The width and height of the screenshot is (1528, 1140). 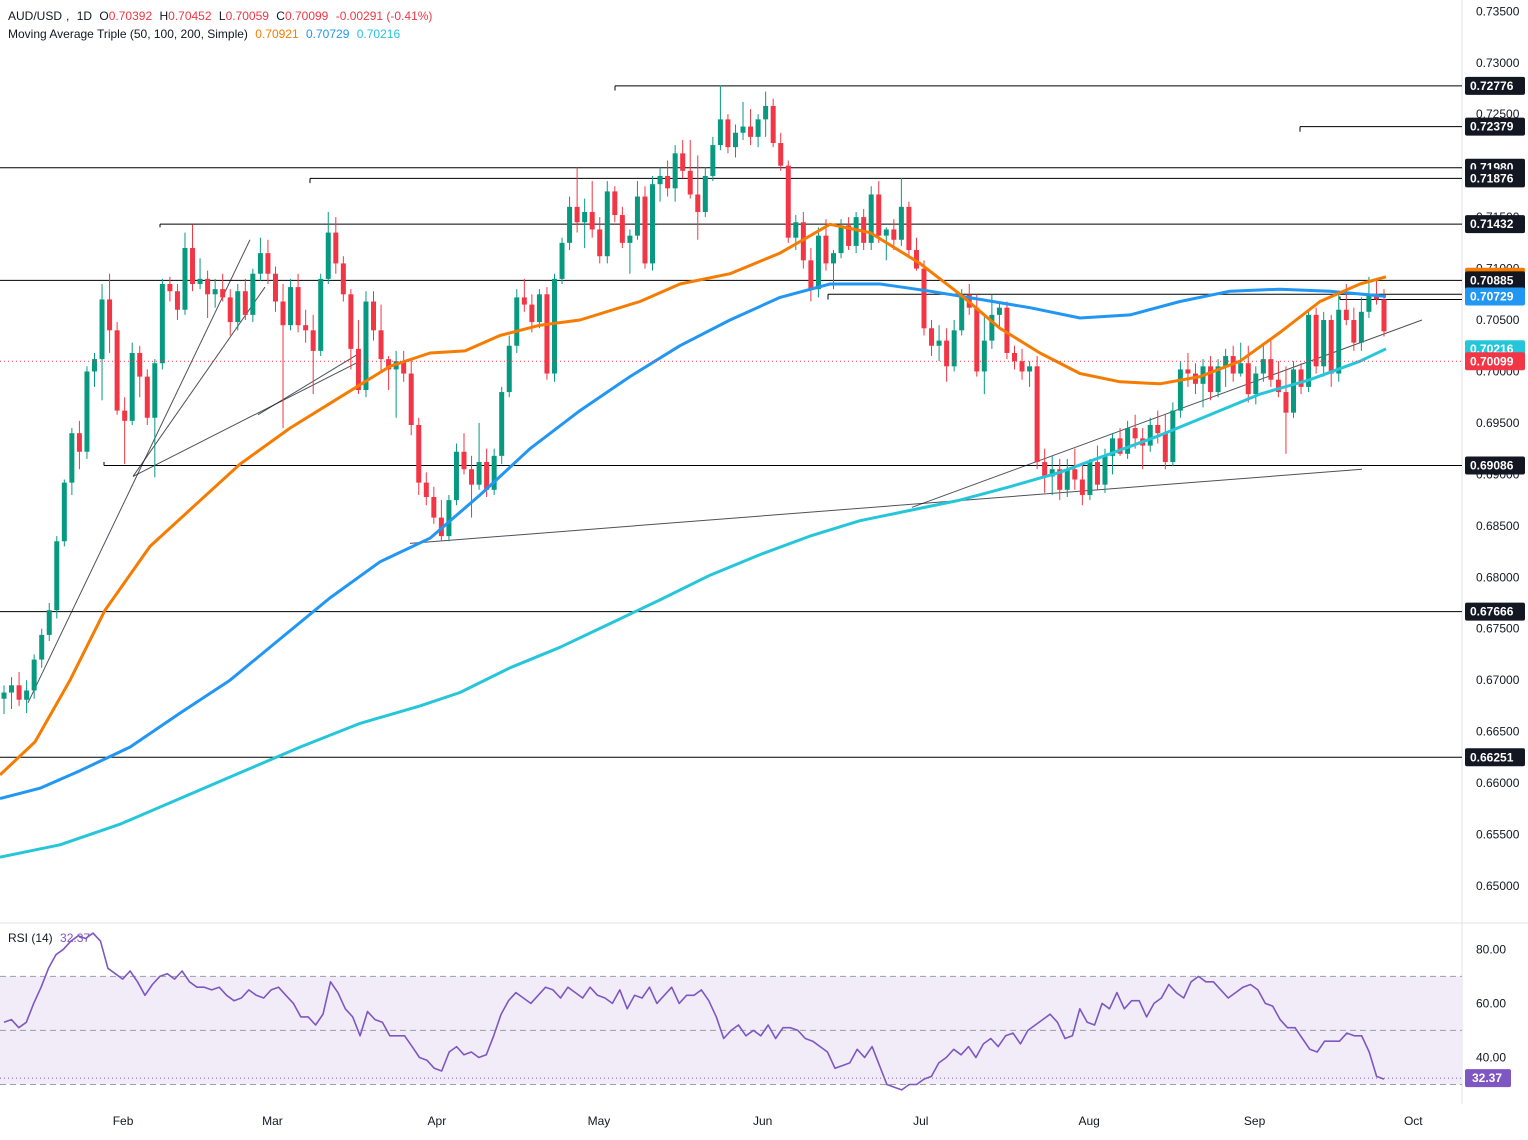 I want to click on price-label-text: 0.70729, so click(x=1492, y=296).